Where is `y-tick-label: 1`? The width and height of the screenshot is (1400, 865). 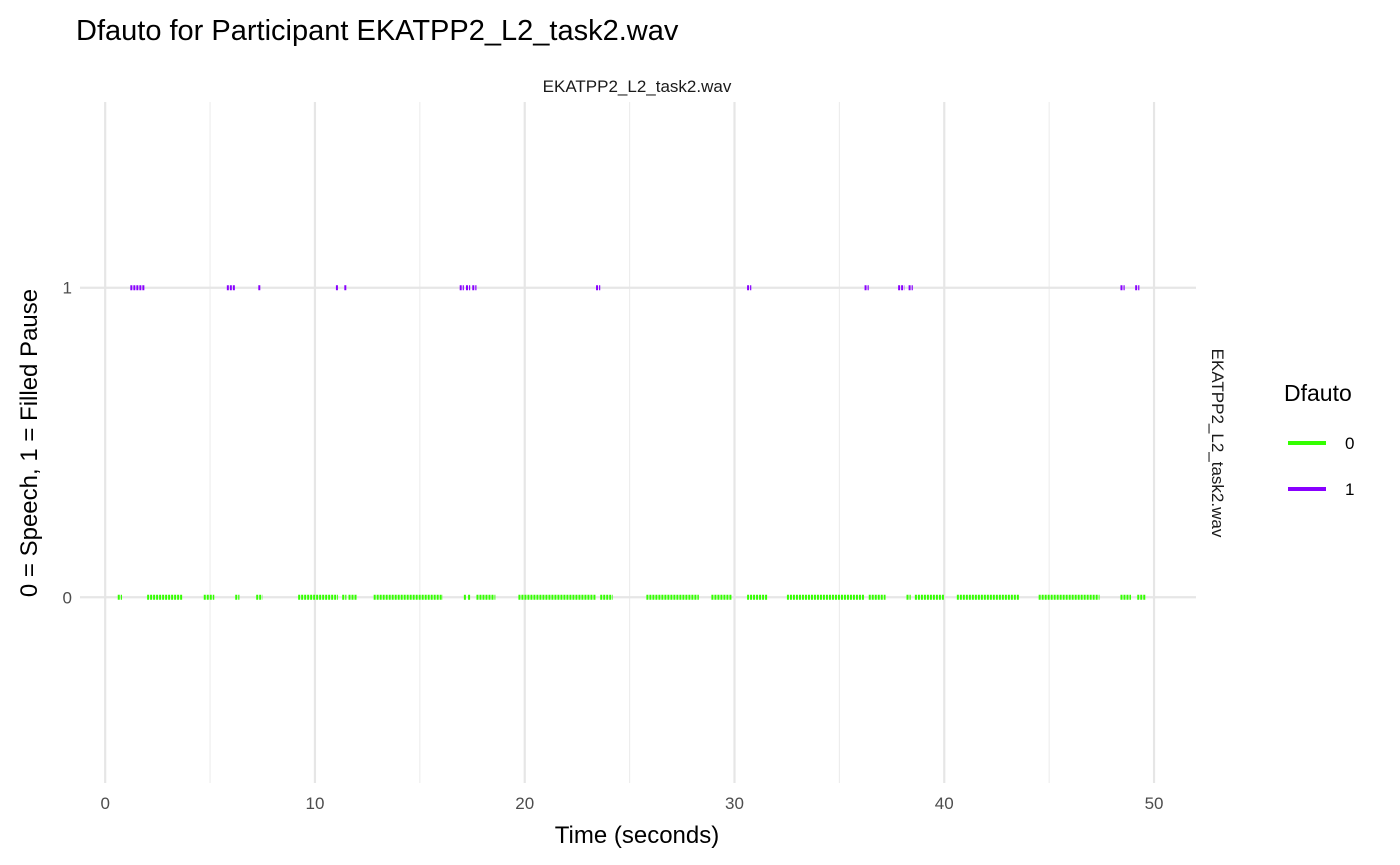
y-tick-label: 1 is located at coordinates (67, 288).